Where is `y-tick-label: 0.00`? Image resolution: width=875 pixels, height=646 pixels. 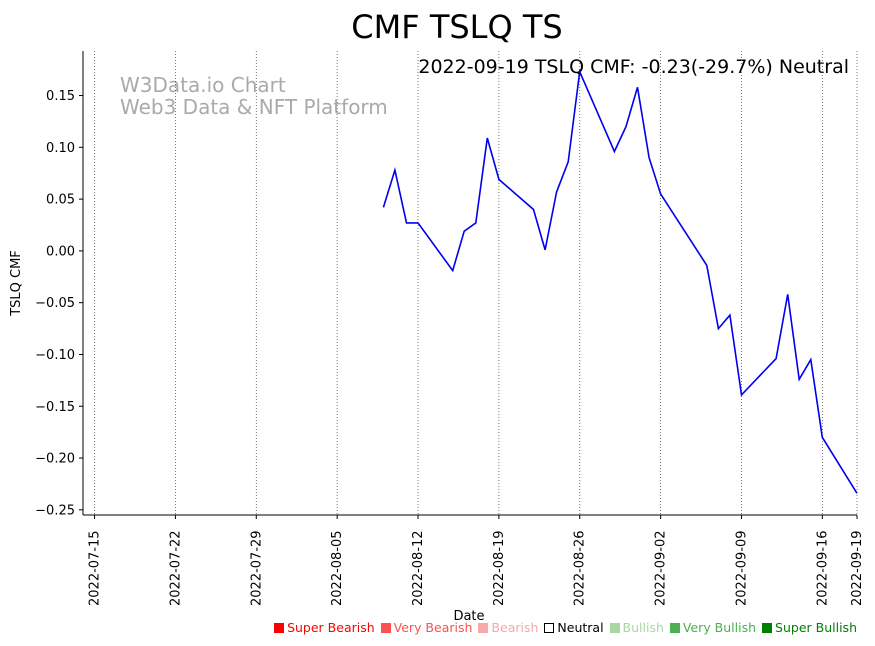
y-tick-label: 0.00 is located at coordinates (60, 251).